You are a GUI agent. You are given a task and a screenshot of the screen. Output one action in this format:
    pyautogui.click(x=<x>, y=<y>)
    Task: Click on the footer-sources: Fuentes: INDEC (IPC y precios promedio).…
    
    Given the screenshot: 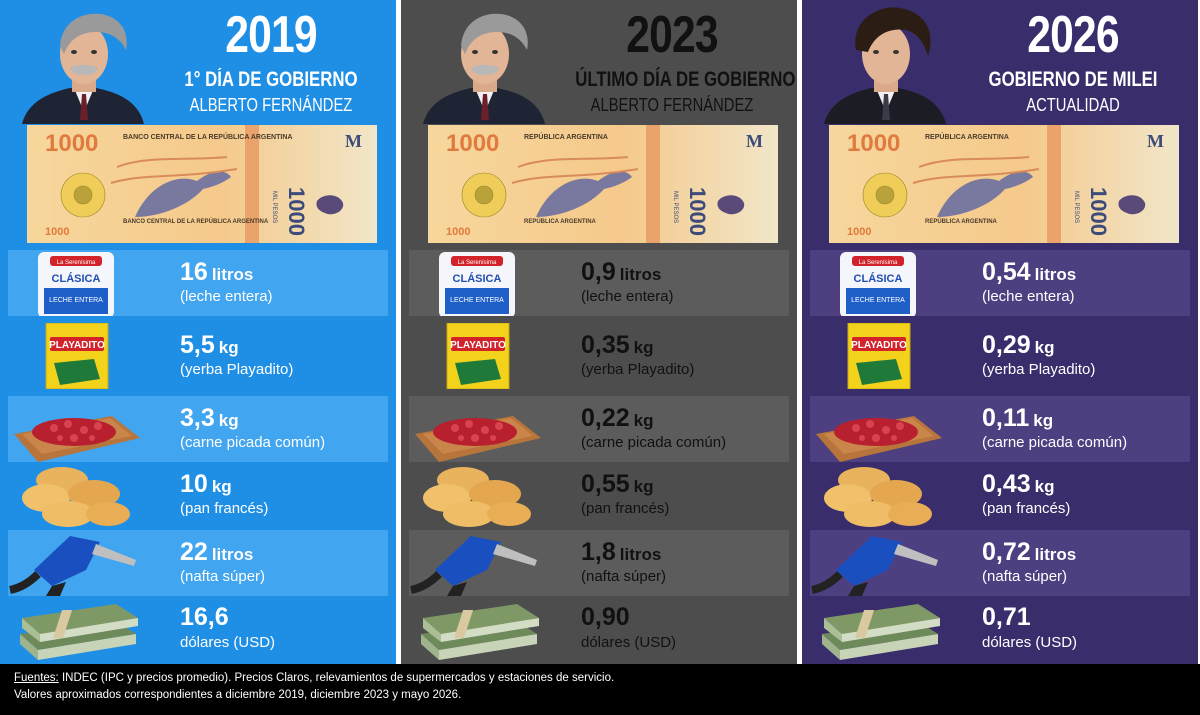 What is the action you would take?
    pyautogui.click(x=600, y=678)
    